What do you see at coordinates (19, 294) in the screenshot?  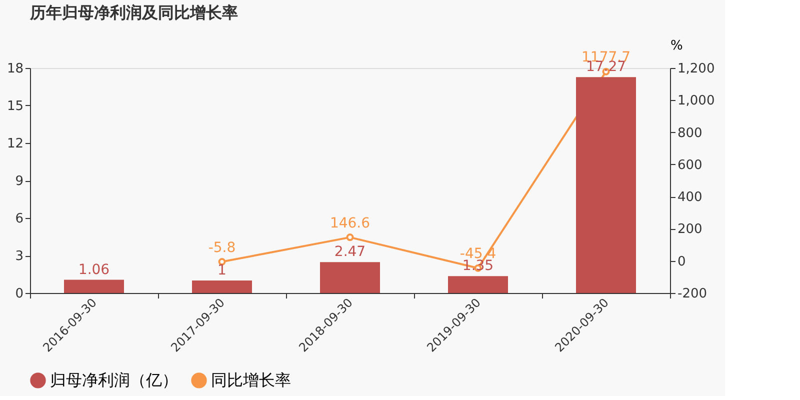 I see `y-tick-label: 0` at bounding box center [19, 294].